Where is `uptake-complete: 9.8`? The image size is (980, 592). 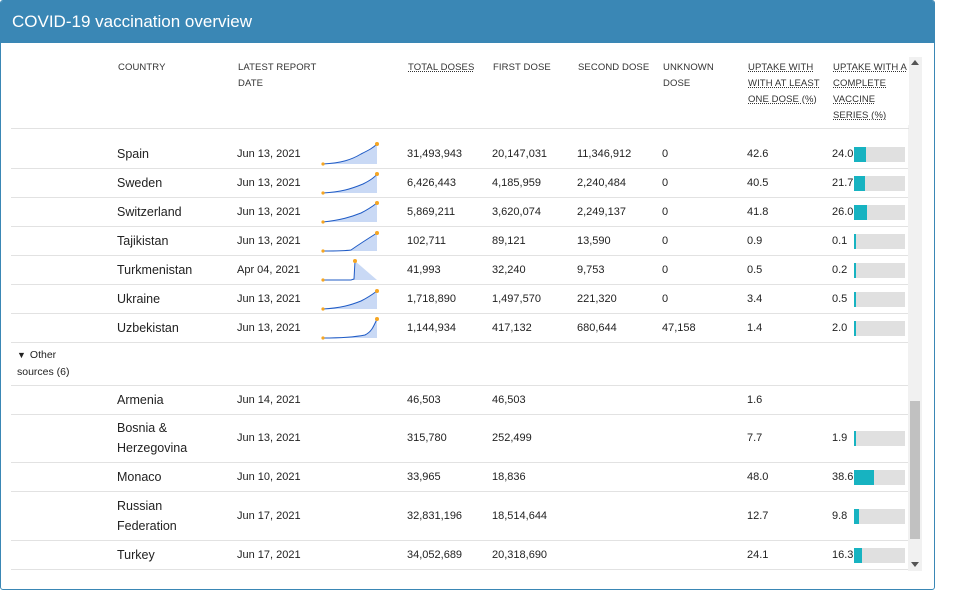
uptake-complete: 9.8 is located at coordinates (840, 516).